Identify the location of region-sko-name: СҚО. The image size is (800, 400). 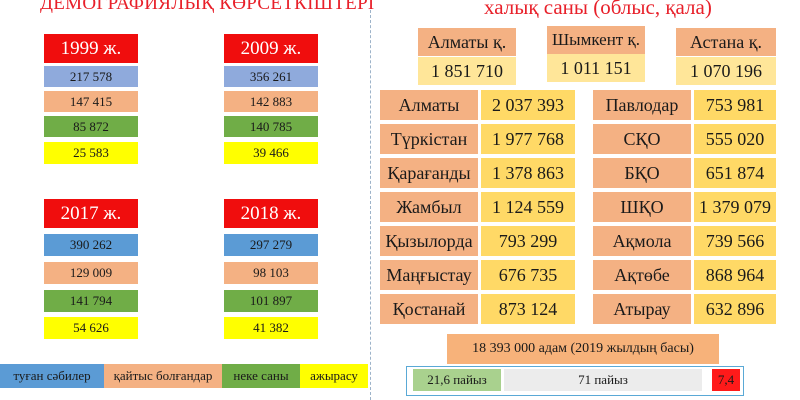
(642, 139).